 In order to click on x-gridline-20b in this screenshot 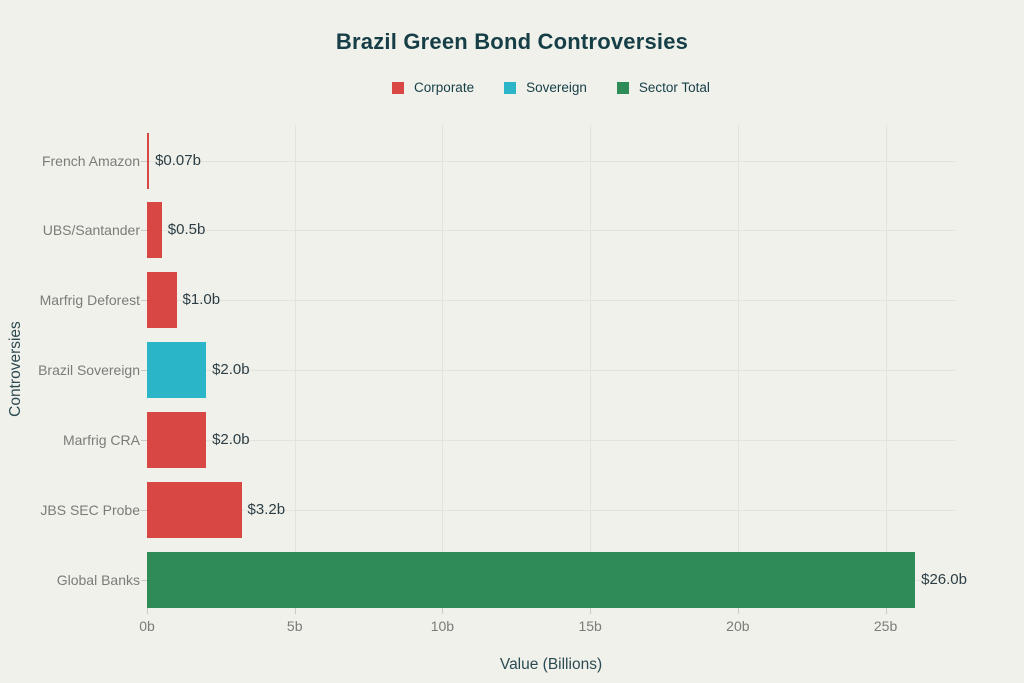, I will do `click(738, 366)`.